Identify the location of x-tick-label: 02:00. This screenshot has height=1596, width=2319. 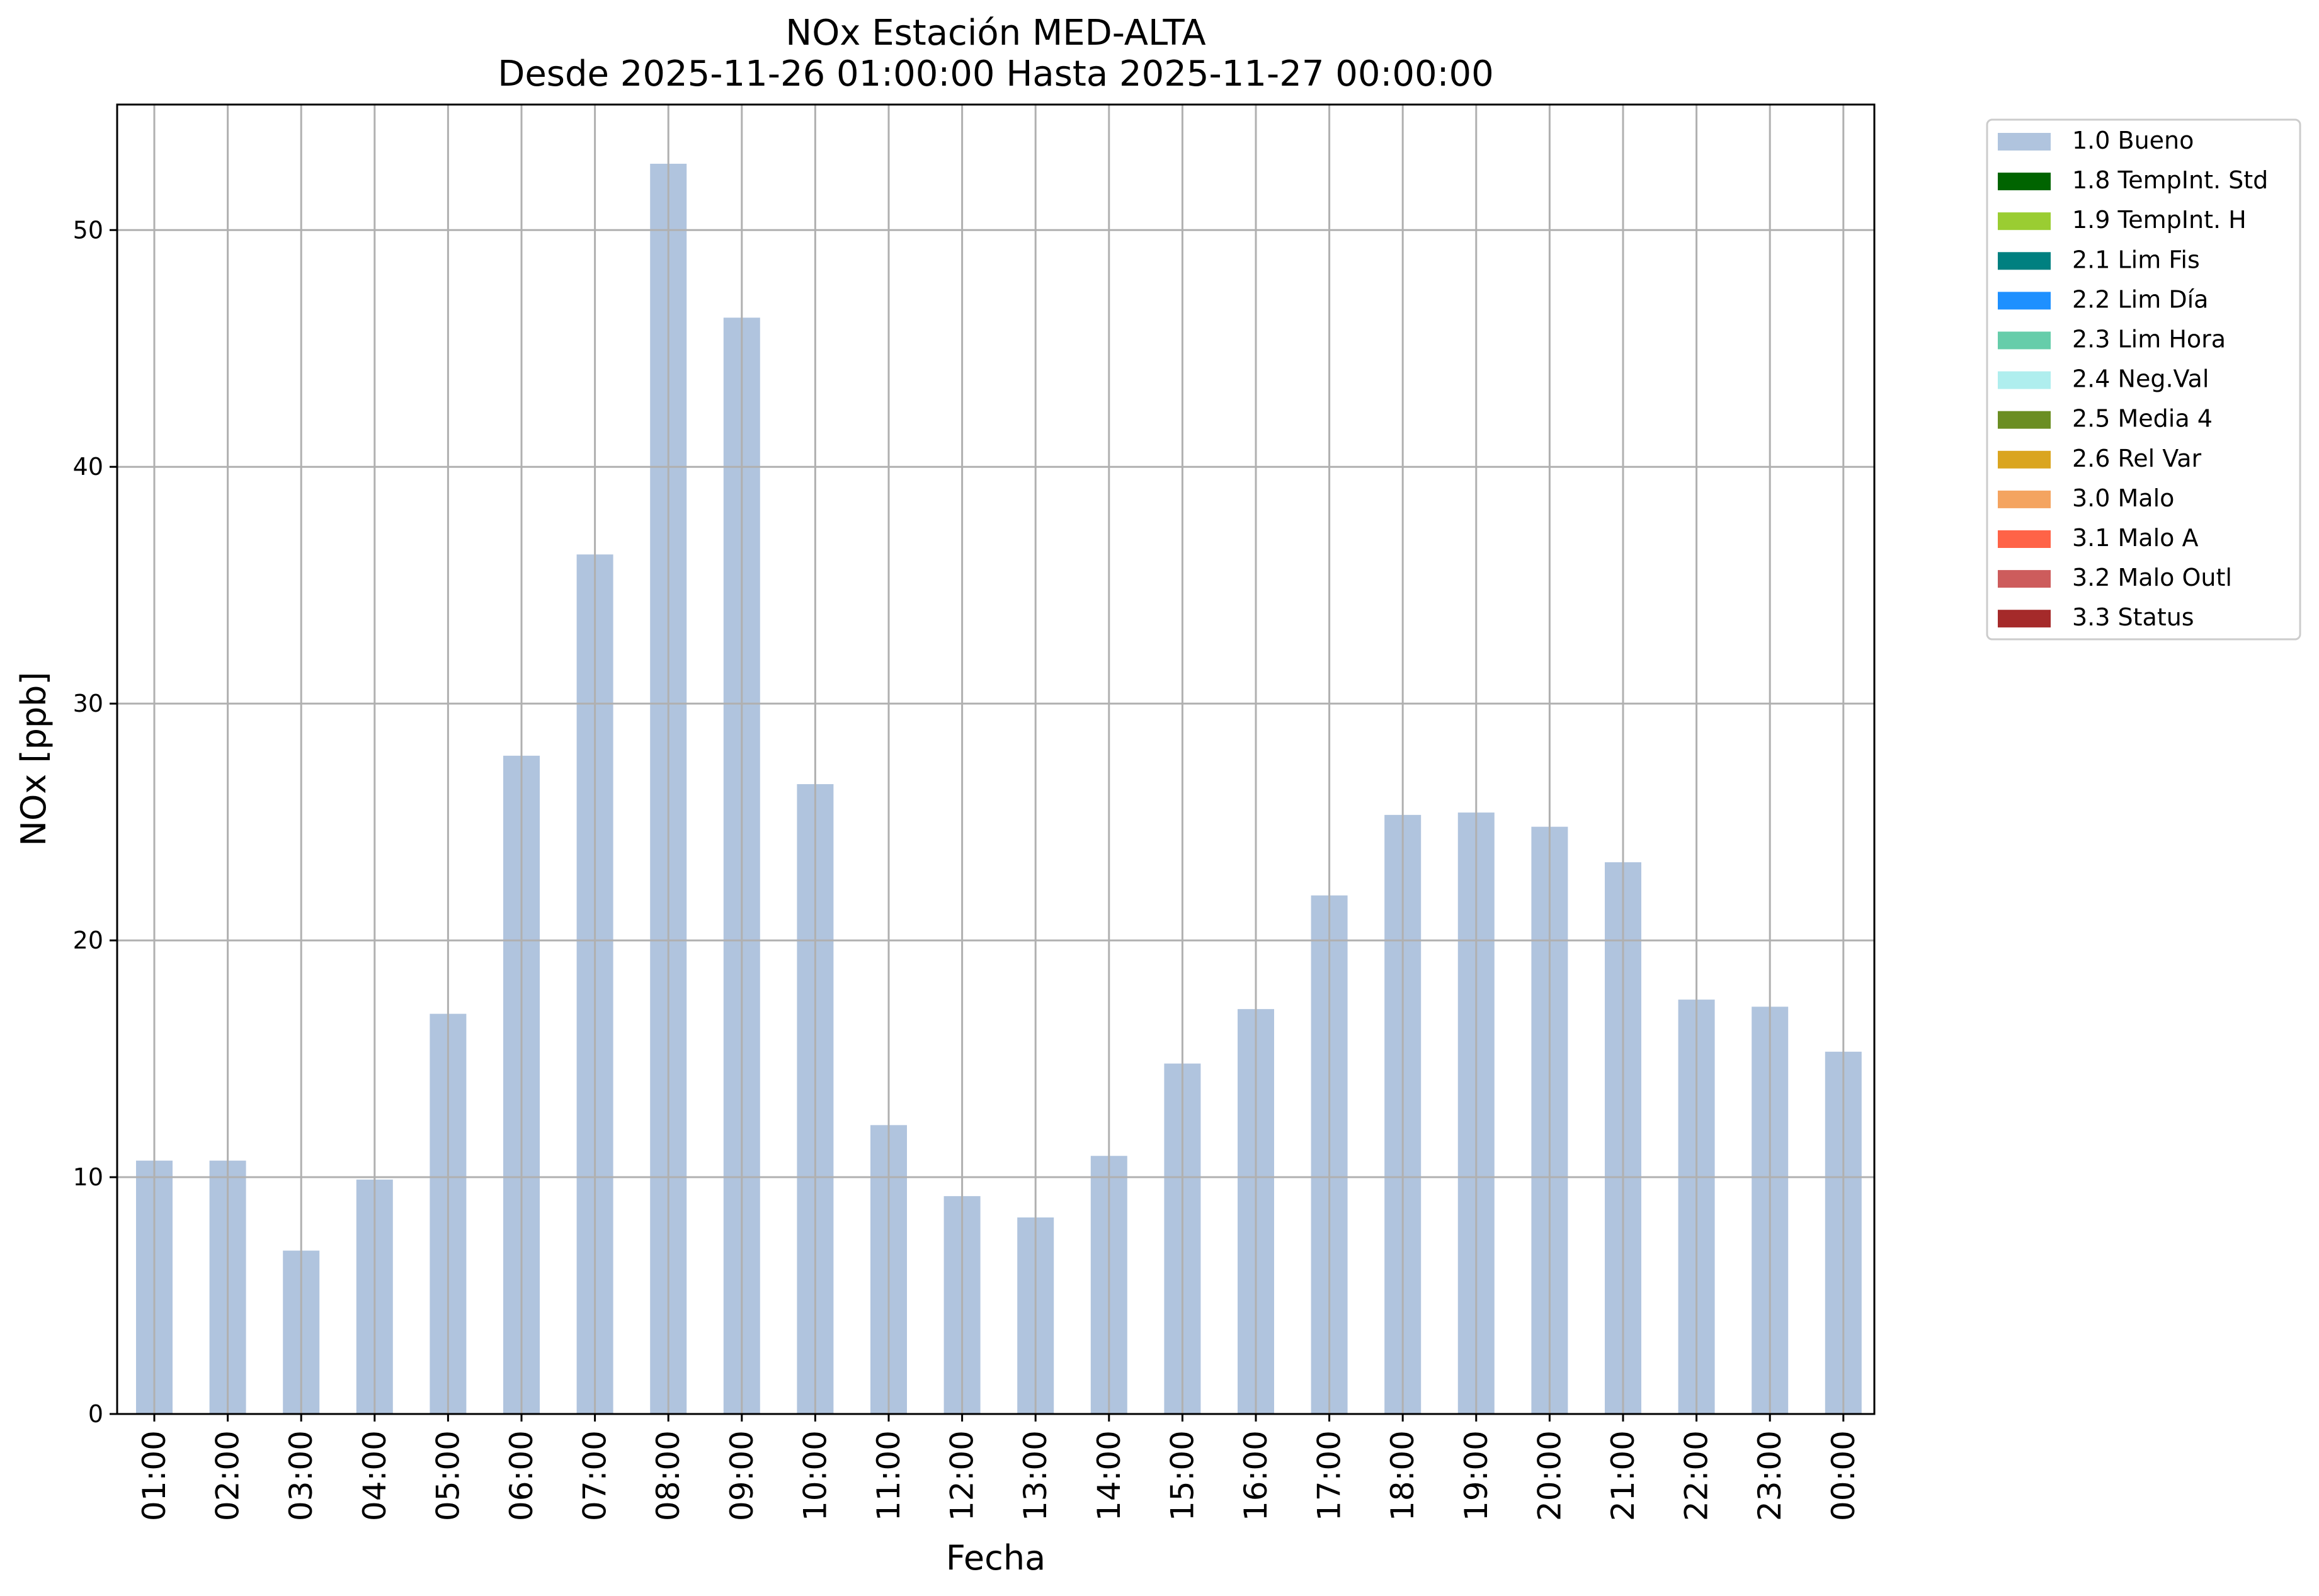
(228, 1475).